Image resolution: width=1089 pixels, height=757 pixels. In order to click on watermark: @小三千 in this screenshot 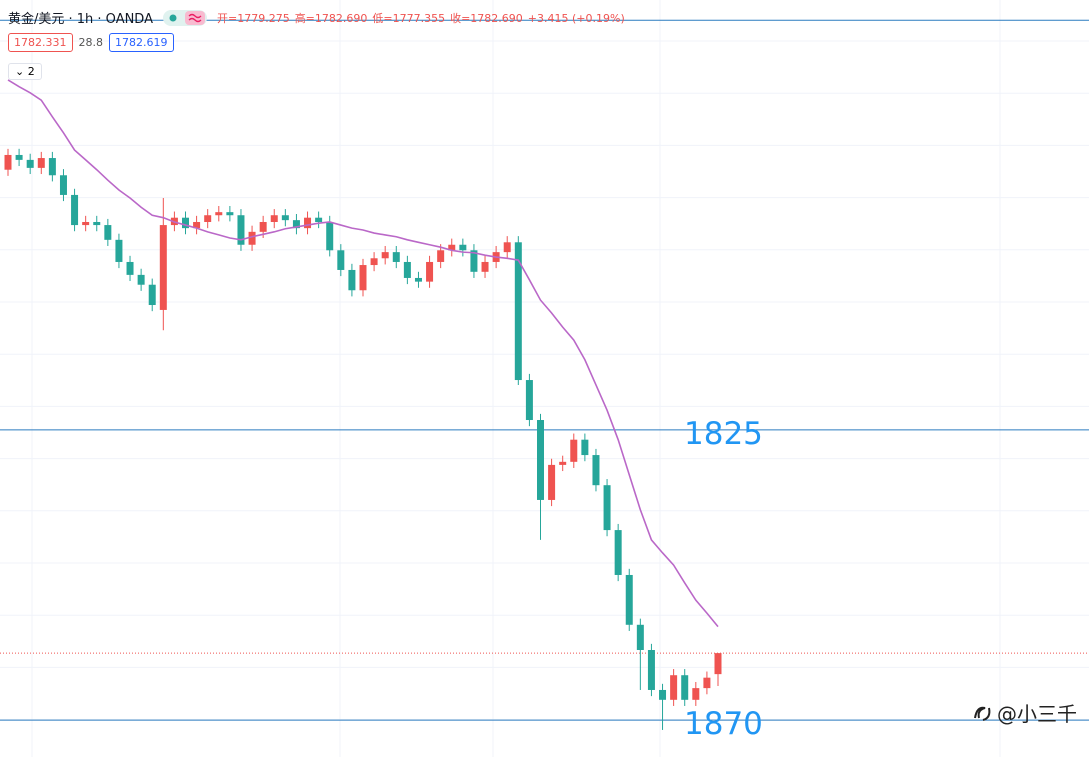, I will do `click(1024, 712)`.